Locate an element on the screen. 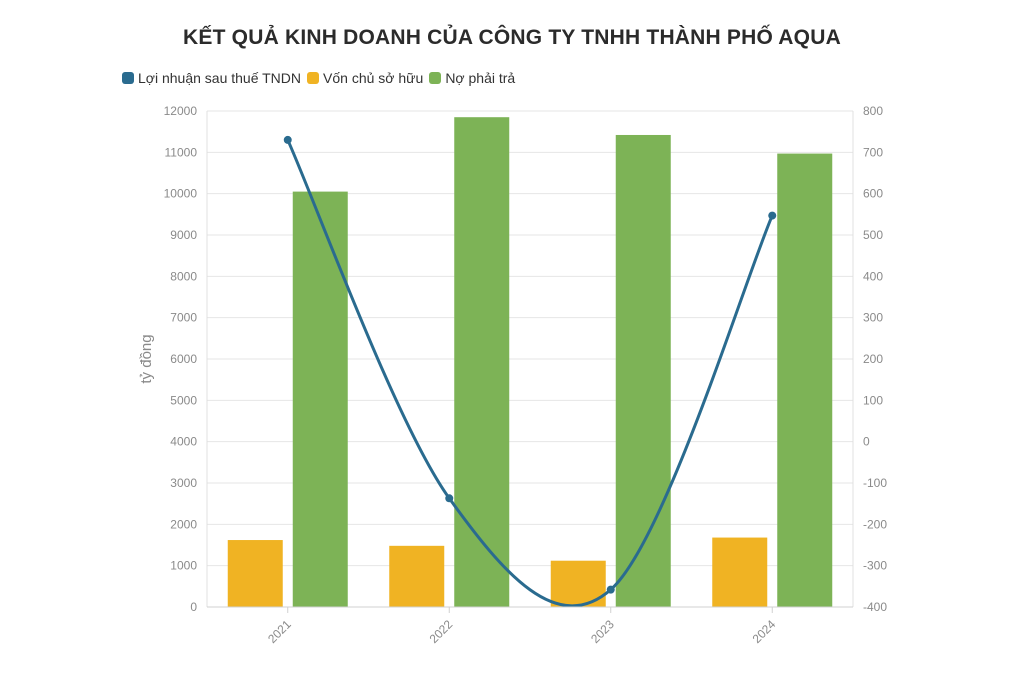 The width and height of the screenshot is (1024, 675). y2-tick-label: 500 is located at coordinates (873, 235).